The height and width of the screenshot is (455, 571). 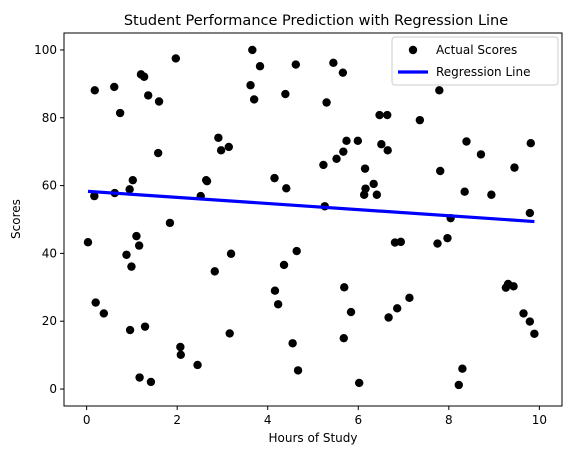 What do you see at coordinates (87, 420) in the screenshot?
I see `x-tick-label: 0` at bounding box center [87, 420].